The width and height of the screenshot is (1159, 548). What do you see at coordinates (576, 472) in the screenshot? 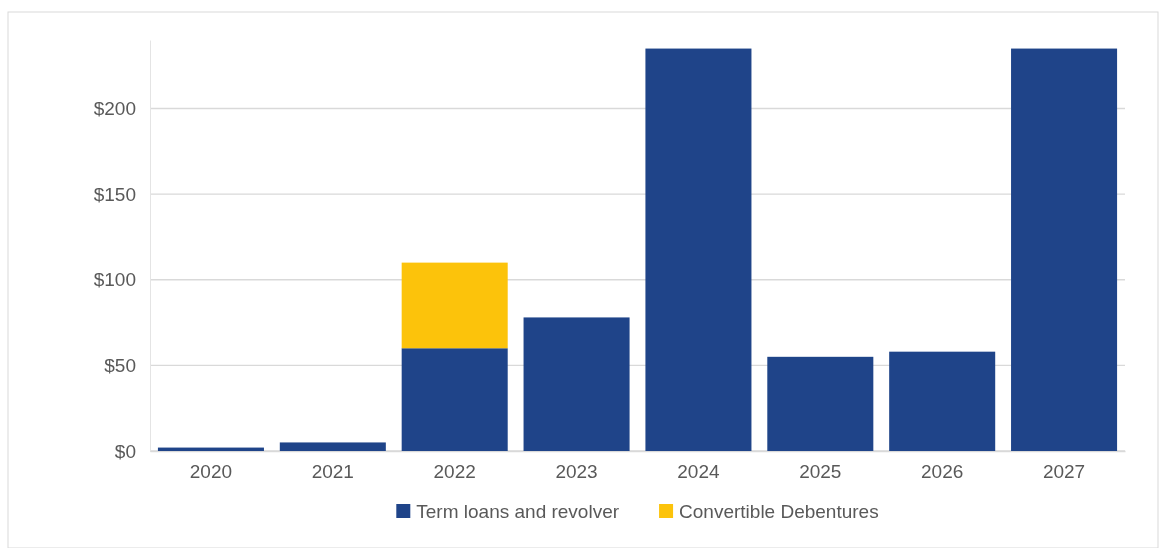
I see `x-tick-label: 2023` at bounding box center [576, 472].